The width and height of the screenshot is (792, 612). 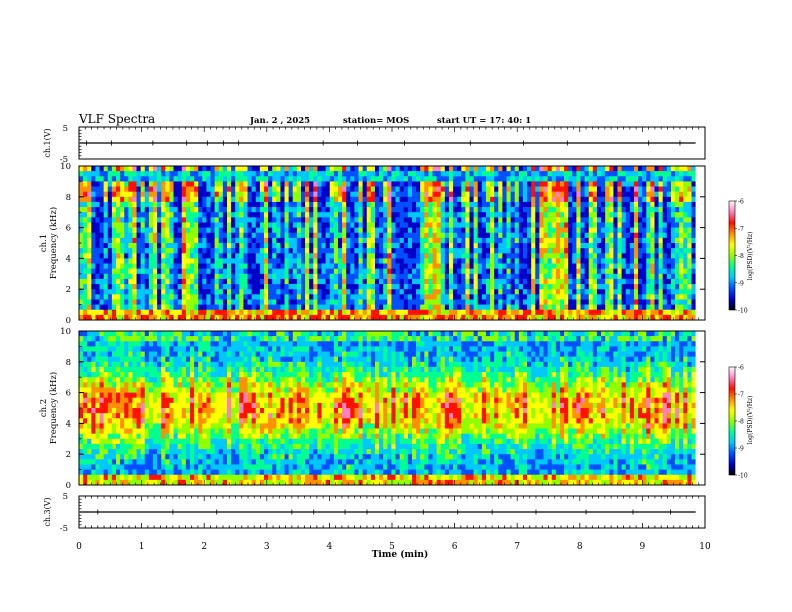 I want to click on ch3-waveform-panel: 5 -5 ch.3(V), so click(x=374, y=513).